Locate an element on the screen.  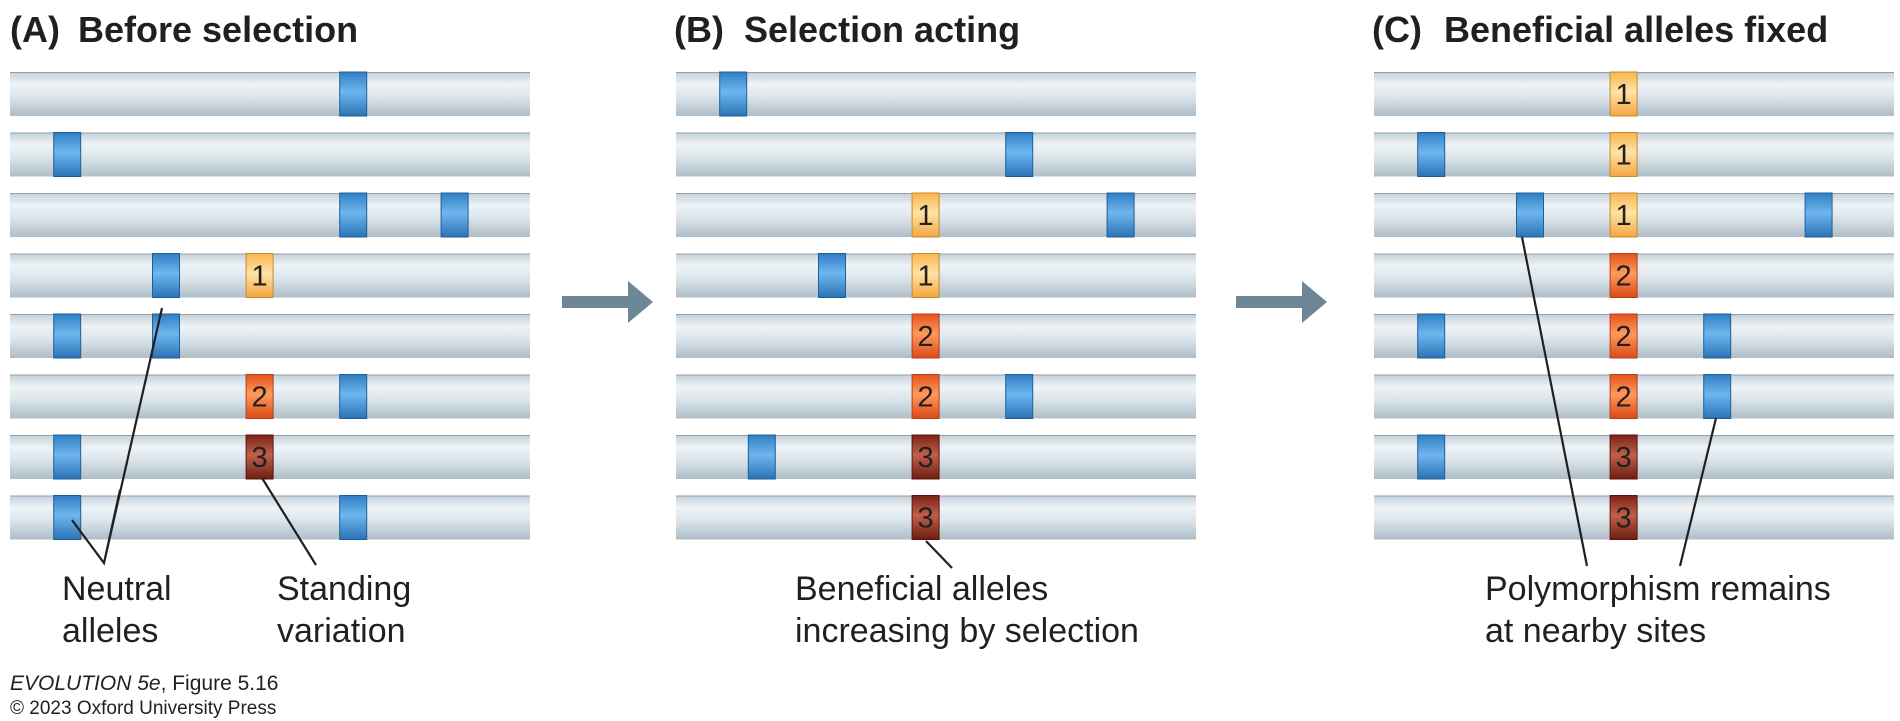
arrow-b-to-c is located at coordinates (1281, 302).